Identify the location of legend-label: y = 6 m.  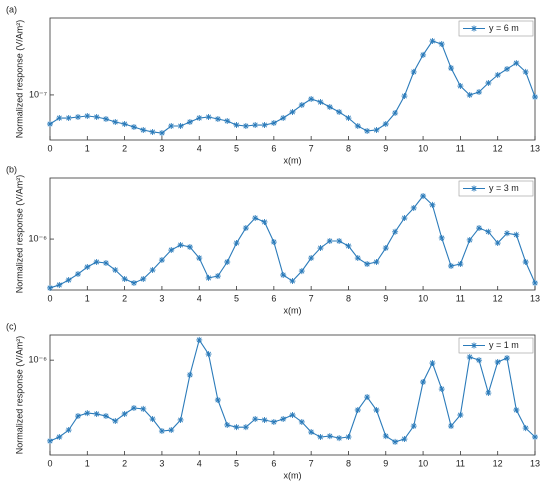
(504, 28).